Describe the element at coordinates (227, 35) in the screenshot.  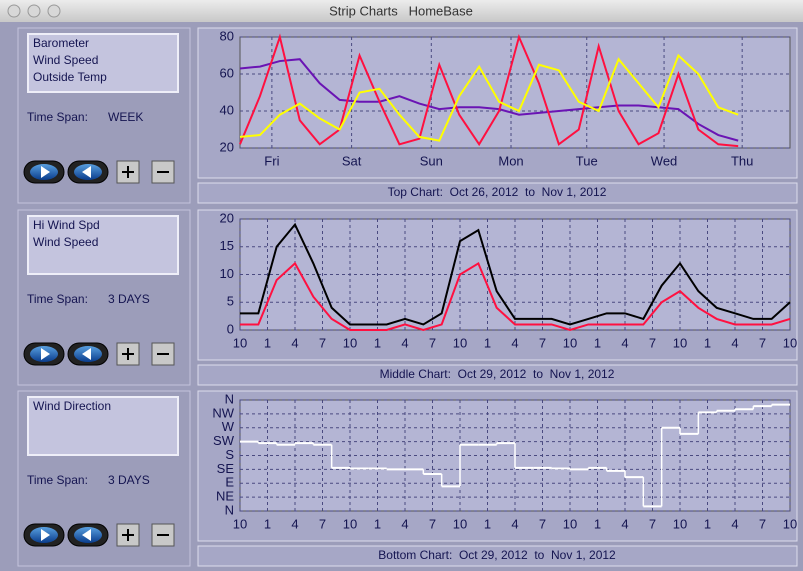
I see `y-tick-label: 80` at that location.